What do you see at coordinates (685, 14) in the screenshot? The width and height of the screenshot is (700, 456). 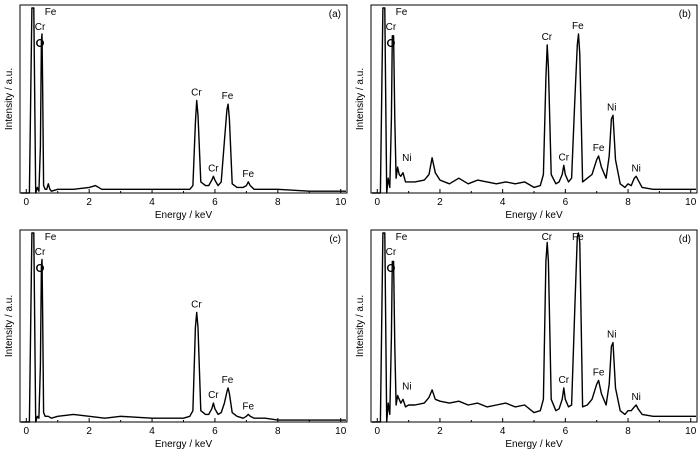 I see `panel-letter: (b)` at bounding box center [685, 14].